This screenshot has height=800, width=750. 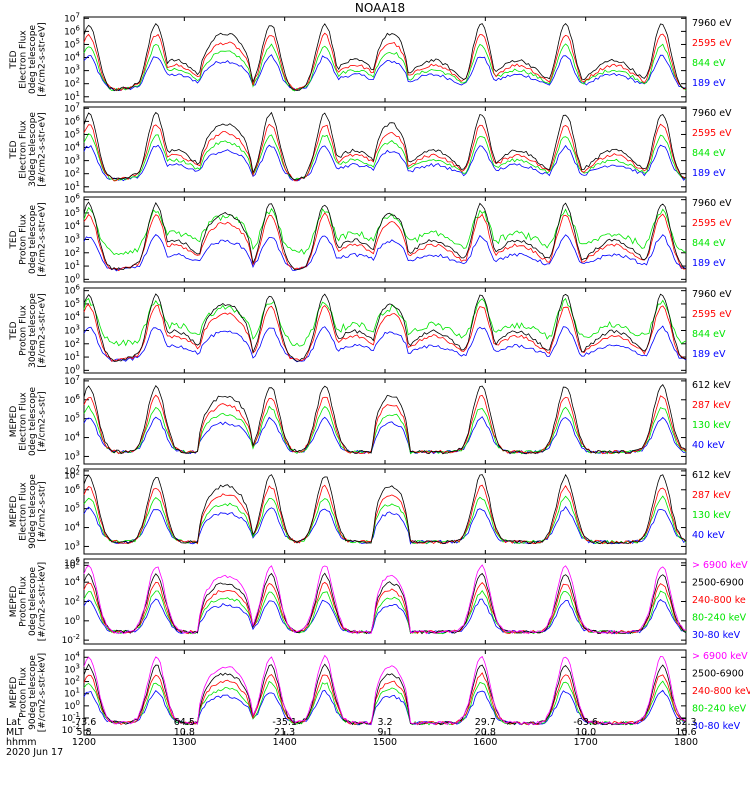 What do you see at coordinates (21, 742) in the screenshot?
I see `x-row-label: hhmm` at bounding box center [21, 742].